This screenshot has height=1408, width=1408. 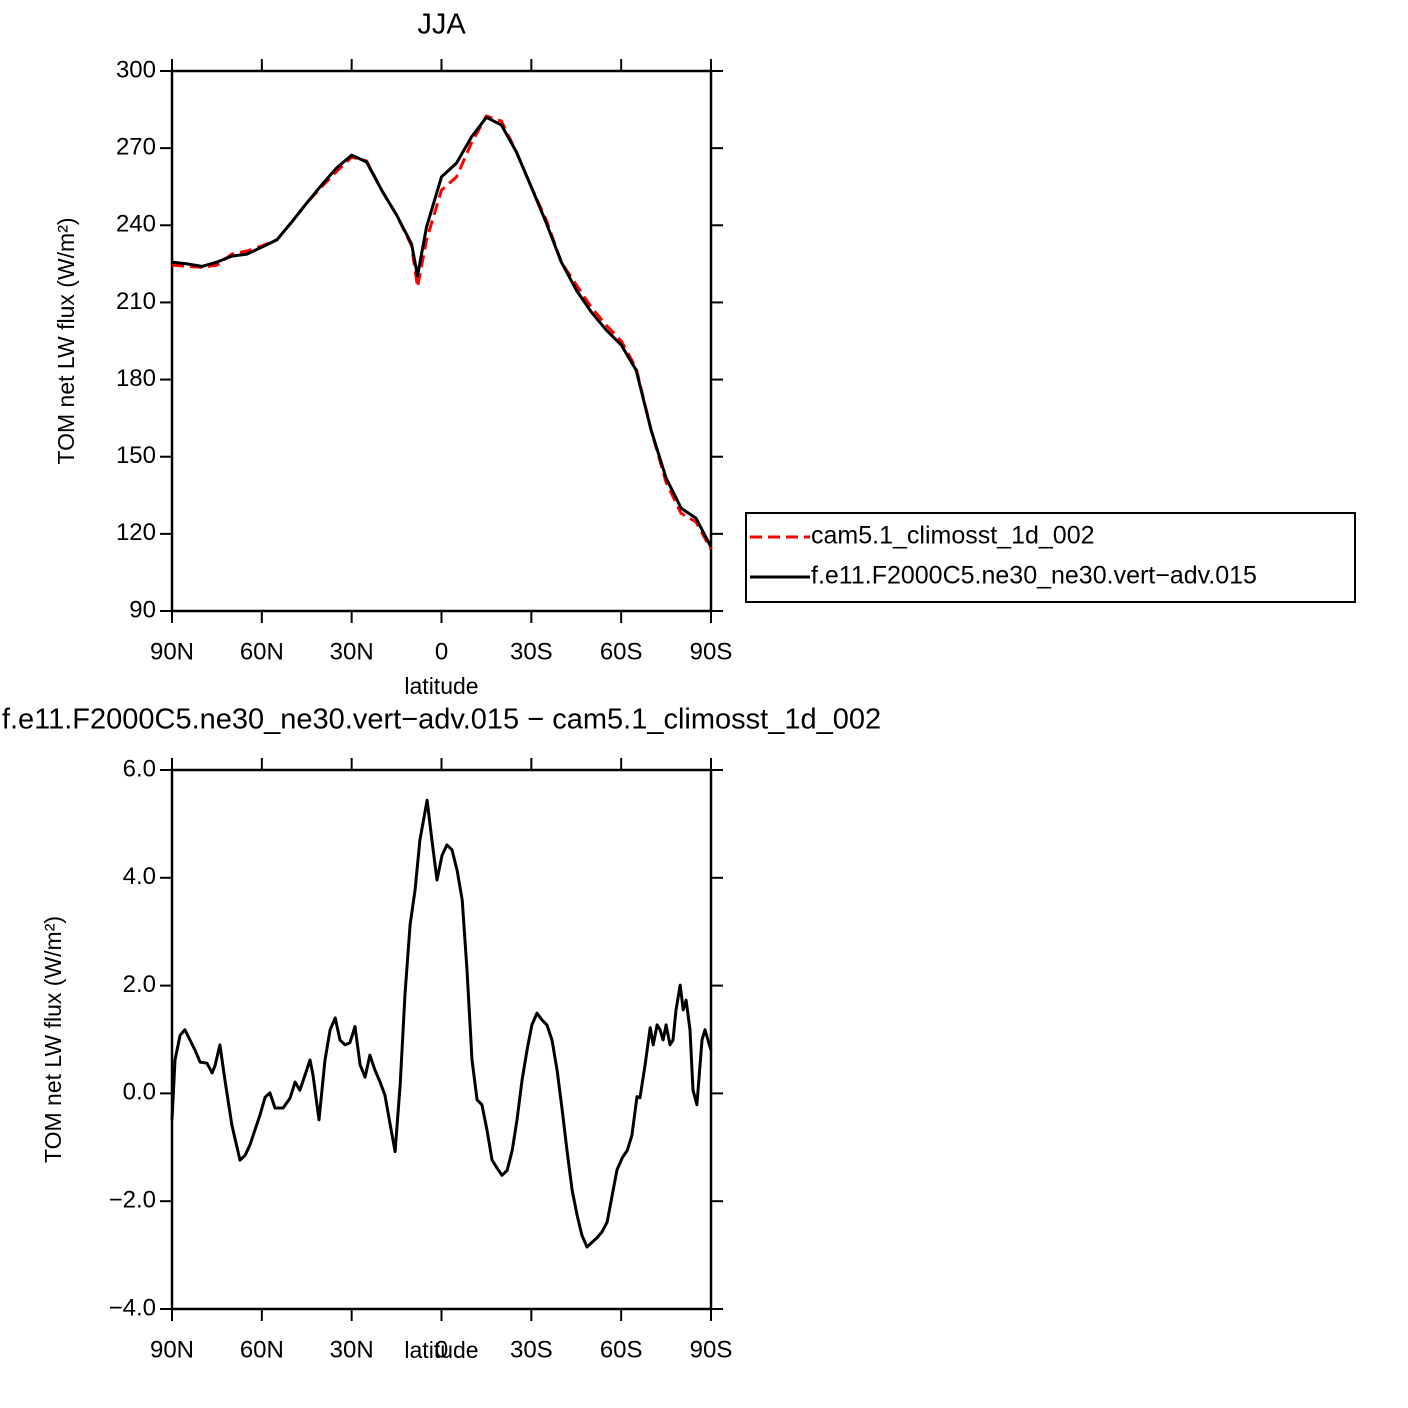 I want to click on y-tick-label: 90, so click(x=142, y=609).